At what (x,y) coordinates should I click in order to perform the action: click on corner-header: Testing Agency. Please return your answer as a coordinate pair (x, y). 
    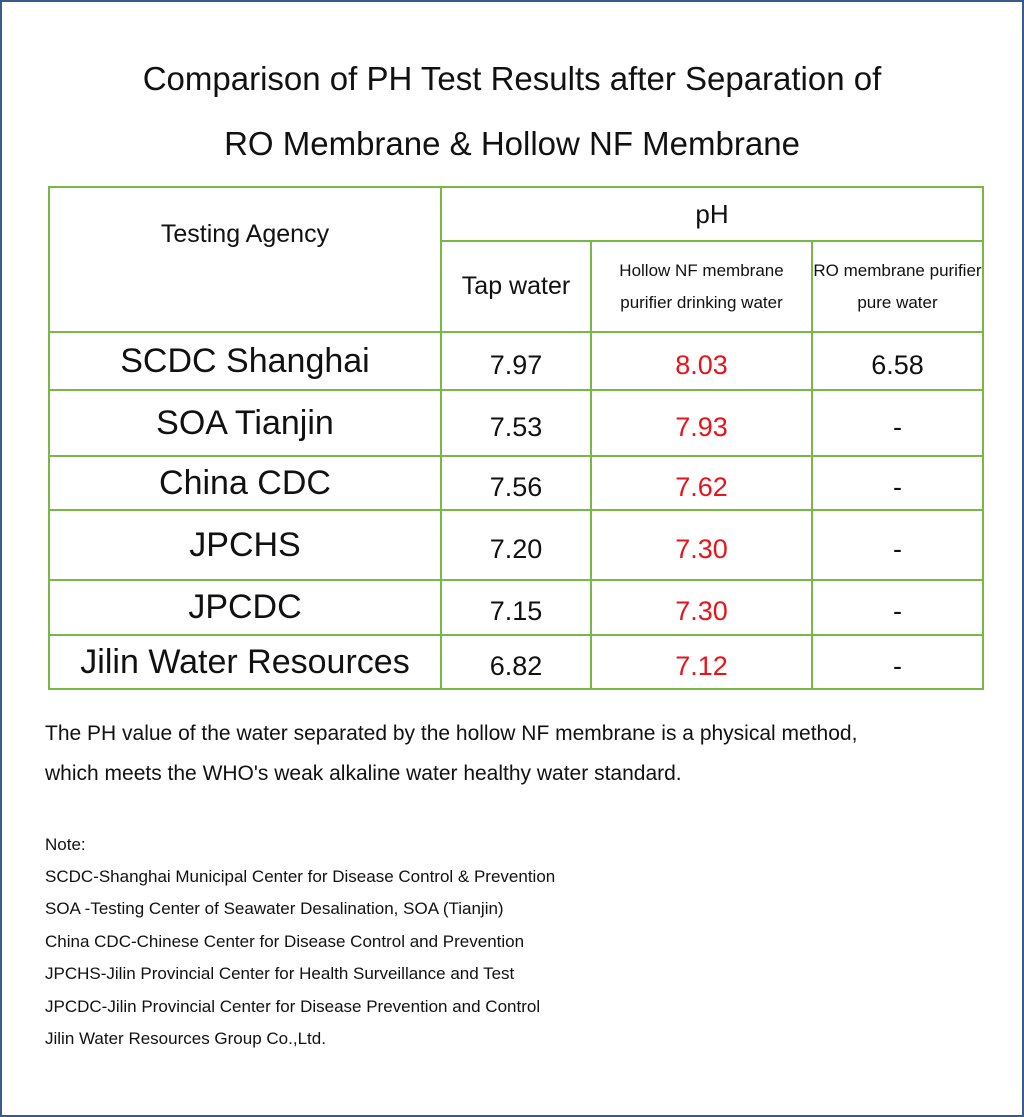
    Looking at the image, I should click on (245, 259).